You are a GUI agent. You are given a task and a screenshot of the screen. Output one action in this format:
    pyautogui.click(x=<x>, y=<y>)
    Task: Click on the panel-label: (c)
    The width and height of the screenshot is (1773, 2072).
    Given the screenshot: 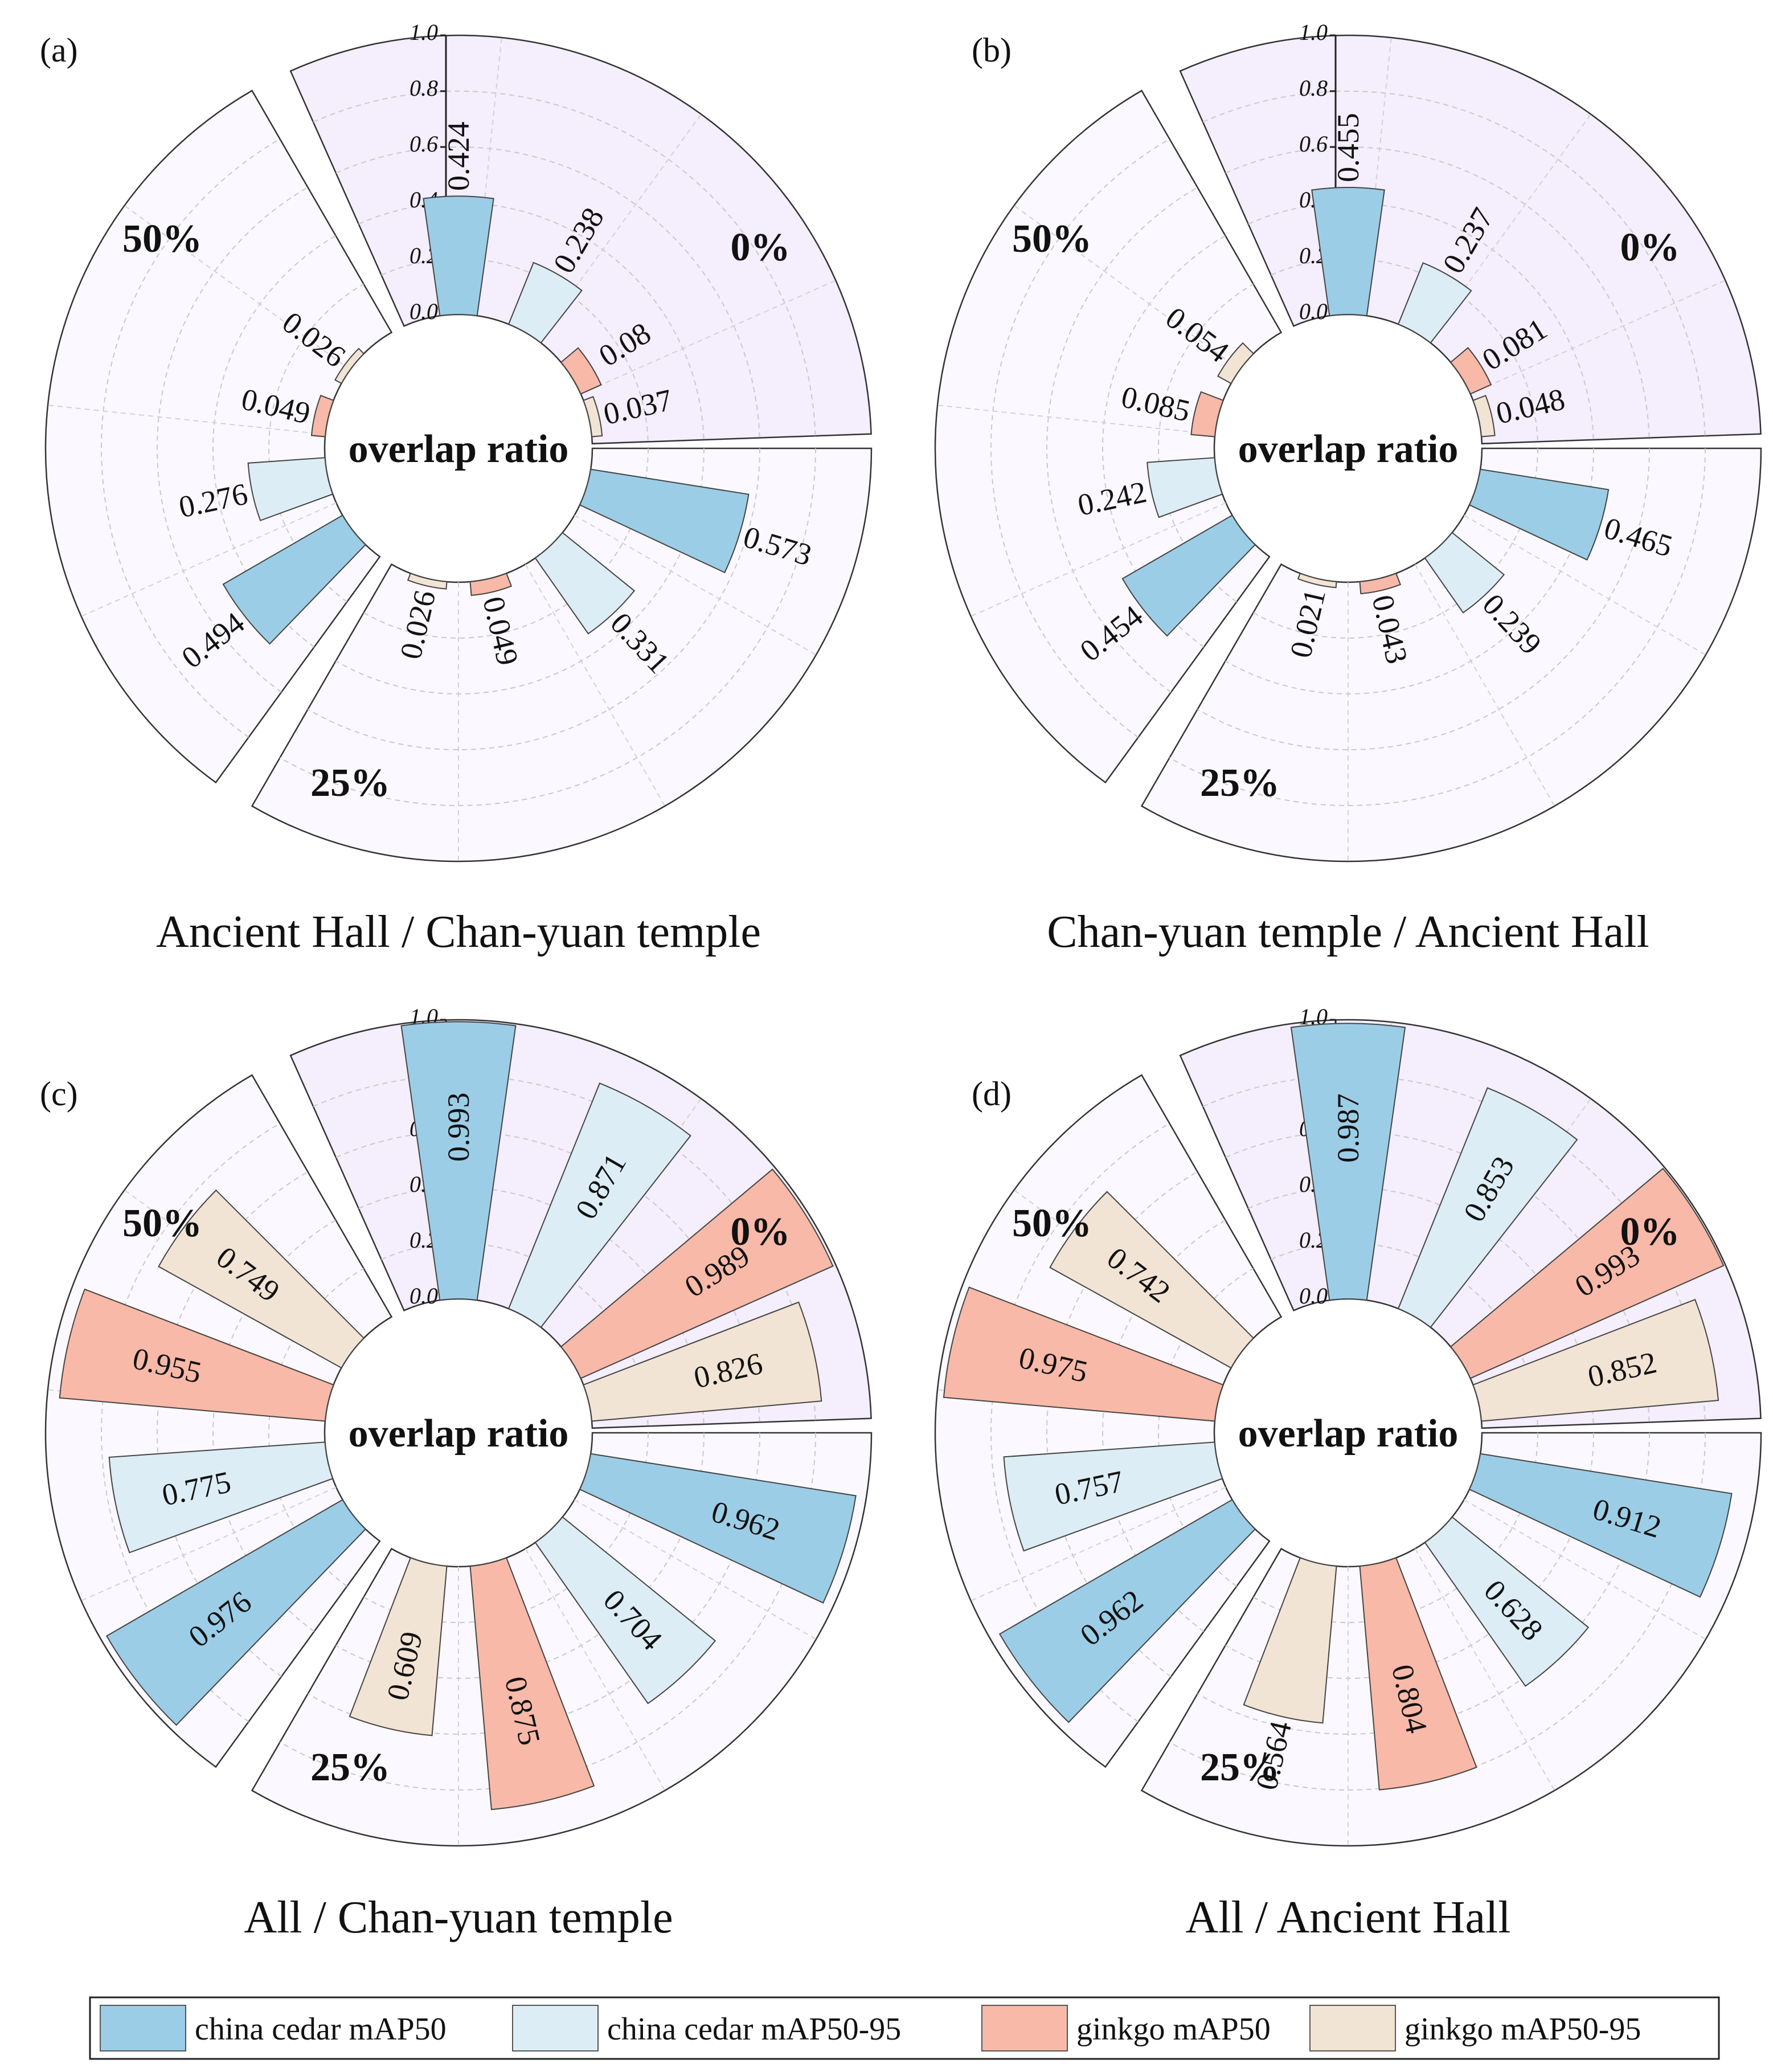 What is the action you would take?
    pyautogui.click(x=59, y=1094)
    